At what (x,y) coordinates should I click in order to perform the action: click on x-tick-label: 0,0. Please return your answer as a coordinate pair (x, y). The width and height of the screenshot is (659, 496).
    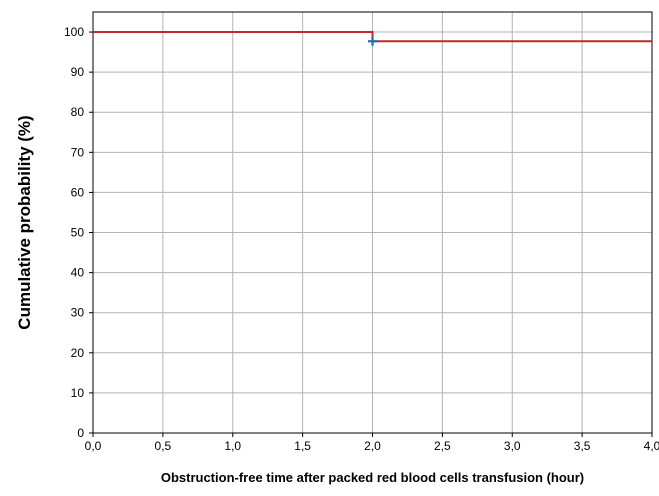
    Looking at the image, I should click on (93, 446).